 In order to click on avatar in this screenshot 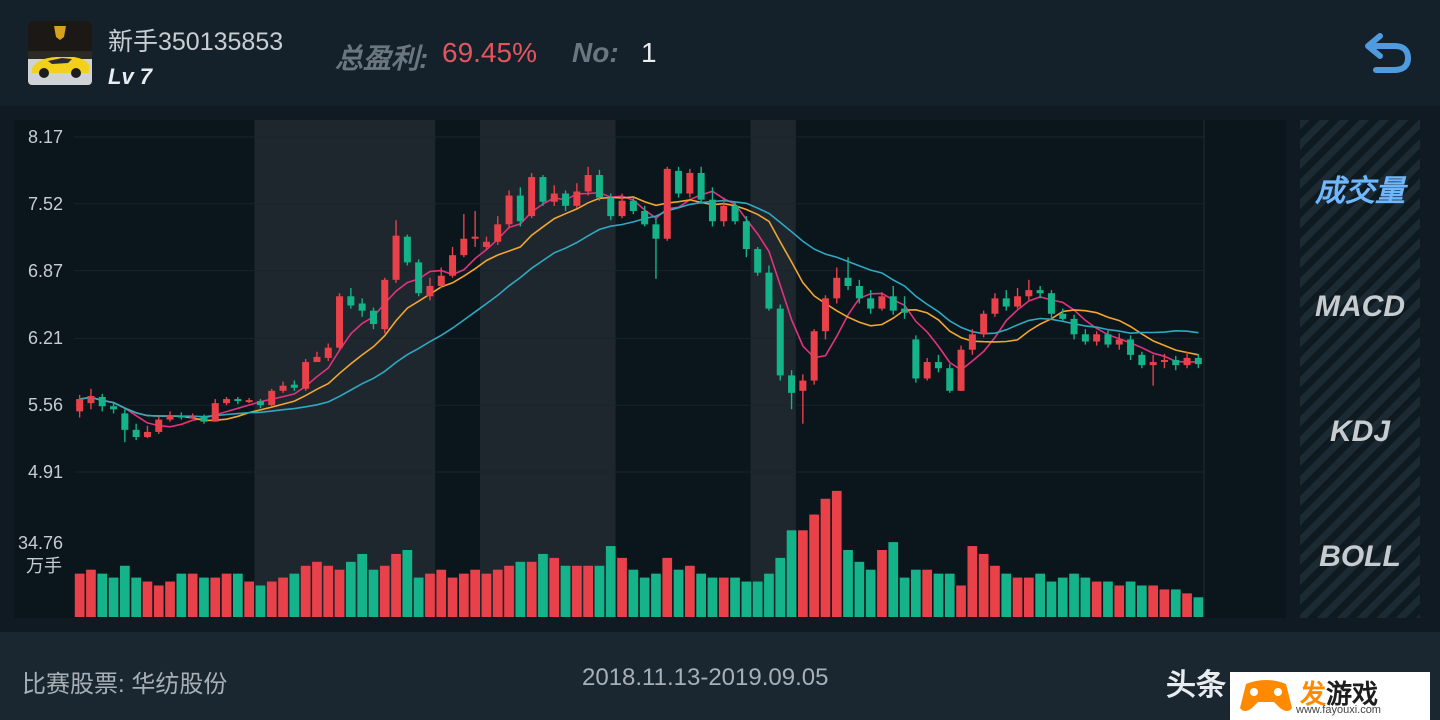, I will do `click(60, 53)`.